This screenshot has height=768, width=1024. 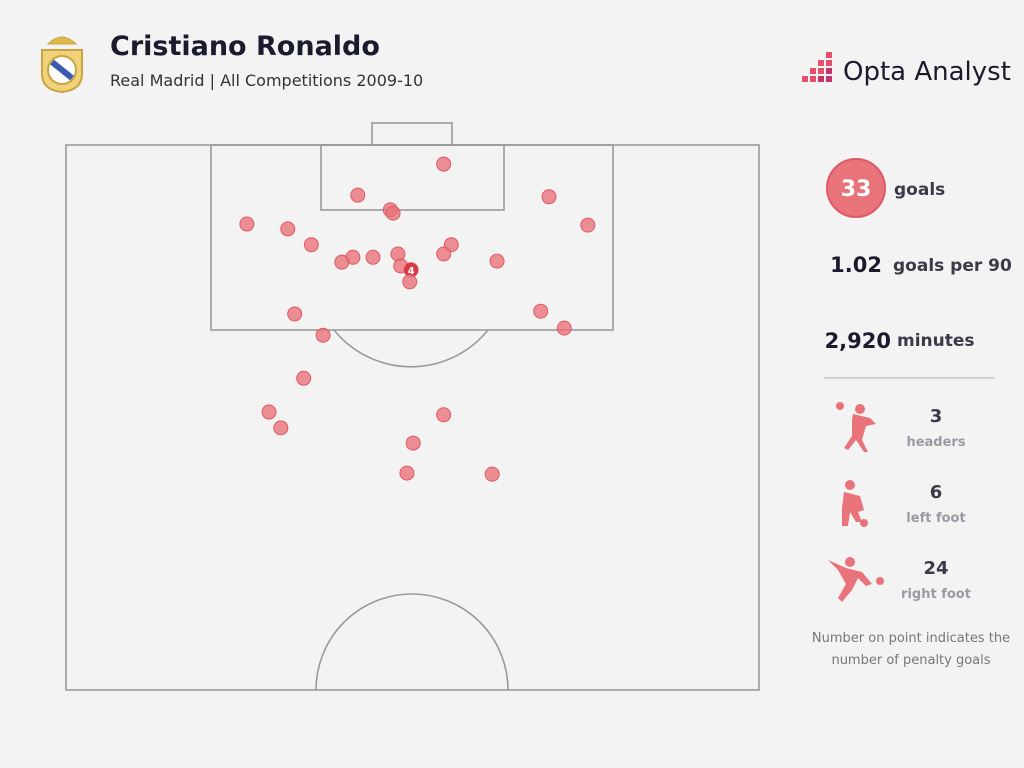 What do you see at coordinates (936, 594) in the screenshot?
I see `breakdown-label: right foot` at bounding box center [936, 594].